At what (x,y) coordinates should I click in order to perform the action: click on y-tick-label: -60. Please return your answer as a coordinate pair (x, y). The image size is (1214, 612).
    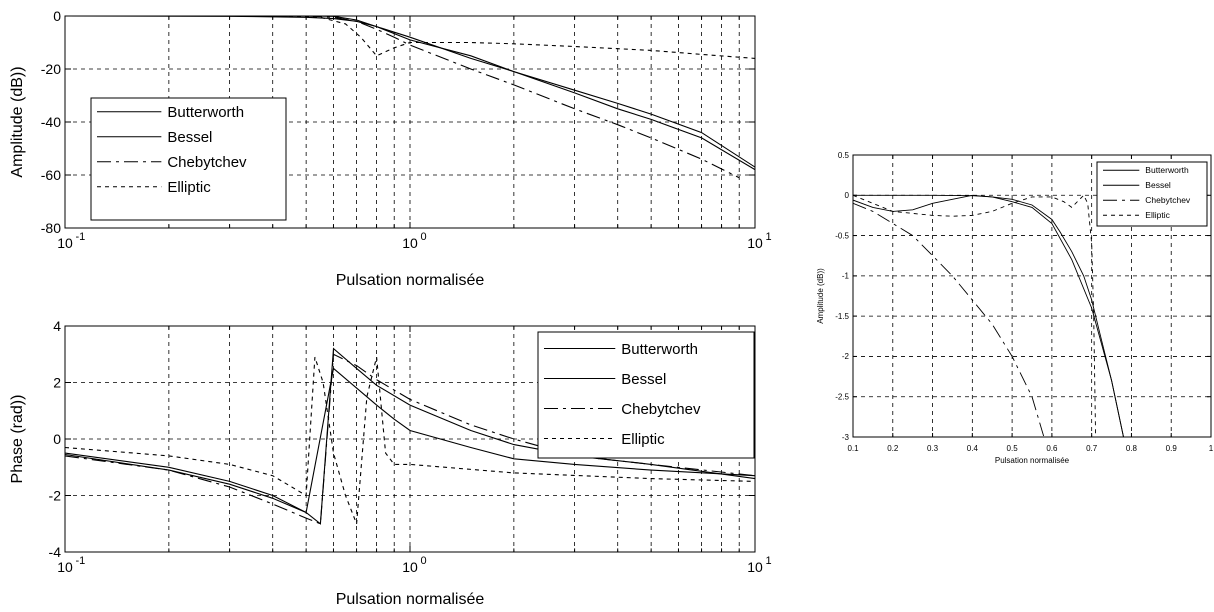
    Looking at the image, I should click on (51, 175).